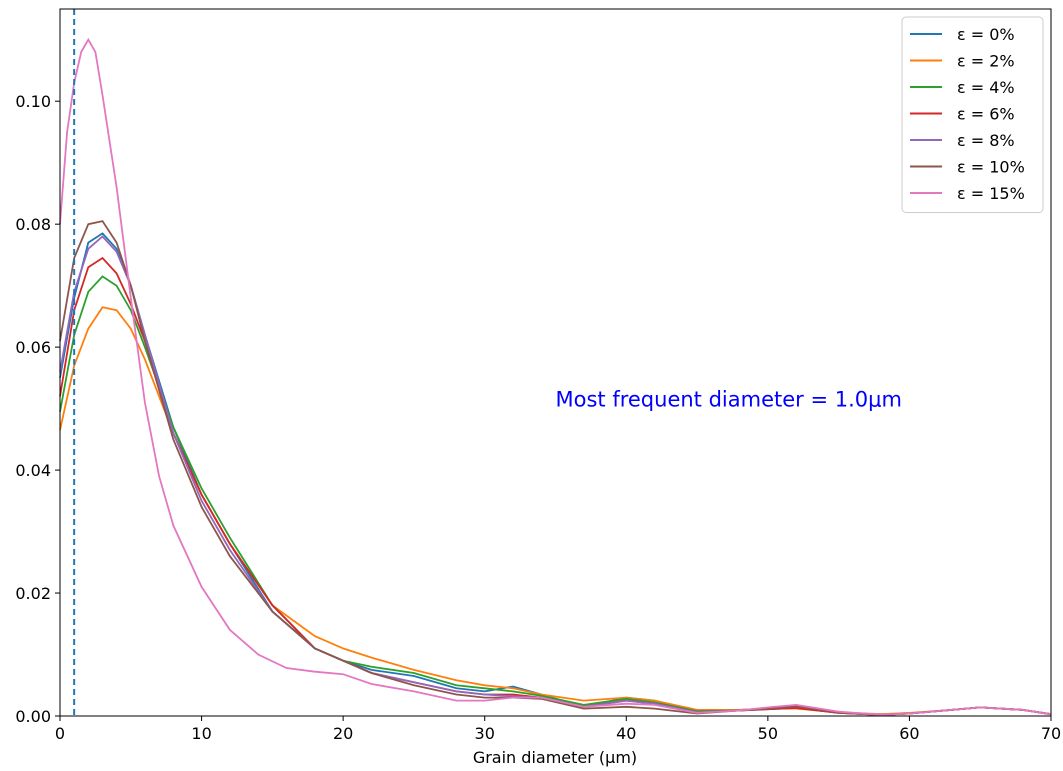 The width and height of the screenshot is (1063, 771). I want to click on legend-label-2: ε = 4%, so click(986, 87).